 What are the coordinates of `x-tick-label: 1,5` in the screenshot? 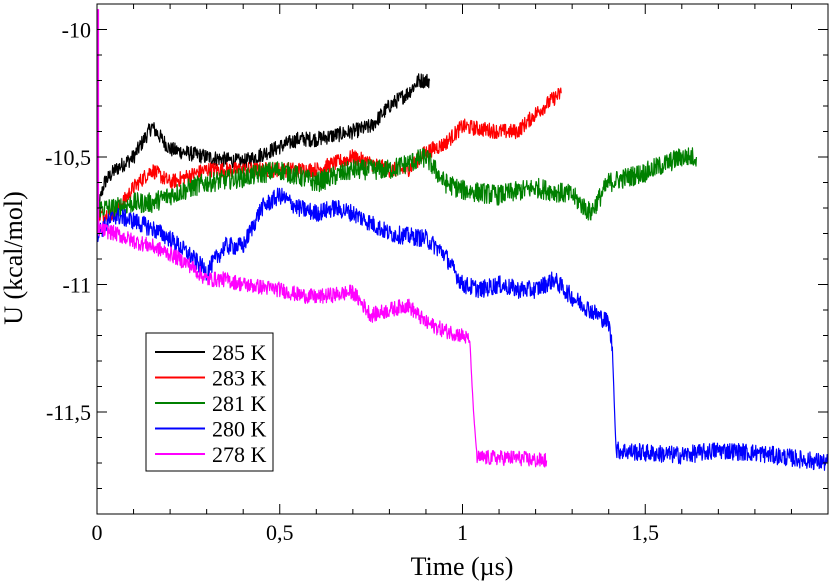 It's located at (646, 532).